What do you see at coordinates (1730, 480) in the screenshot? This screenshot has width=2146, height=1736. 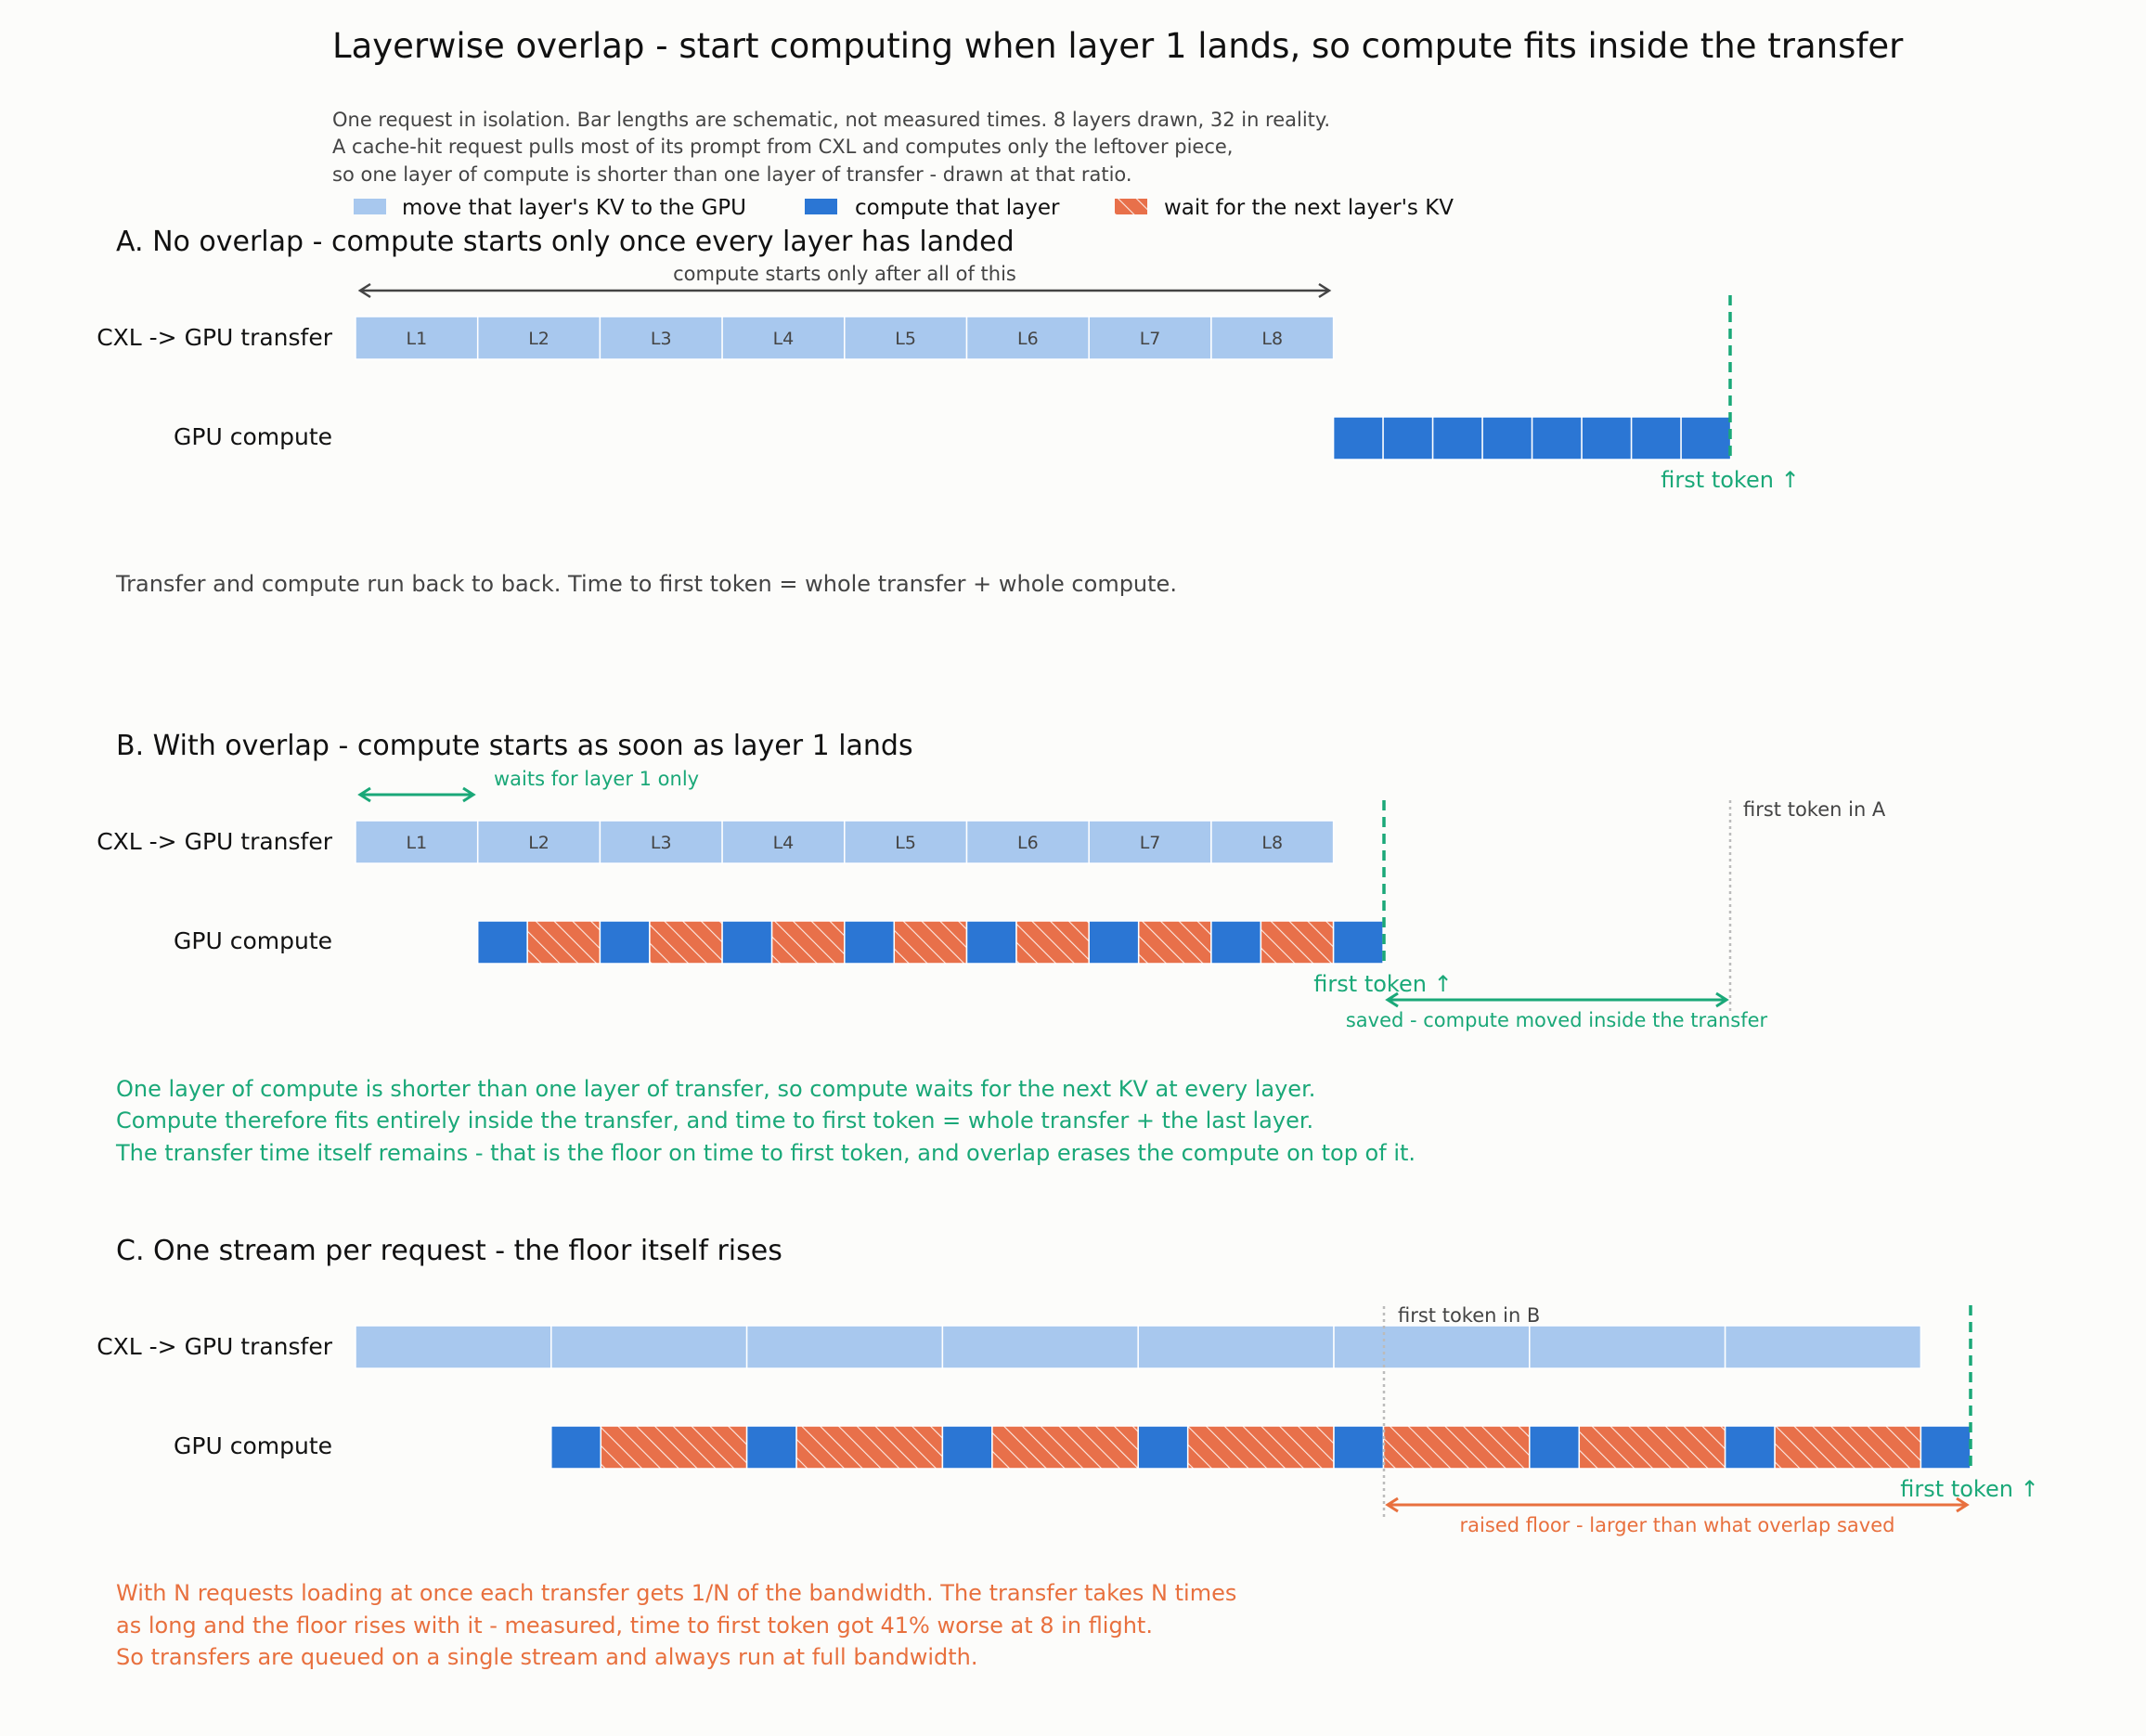 I see `panel-a-first-token-label: first token ↑` at bounding box center [1730, 480].